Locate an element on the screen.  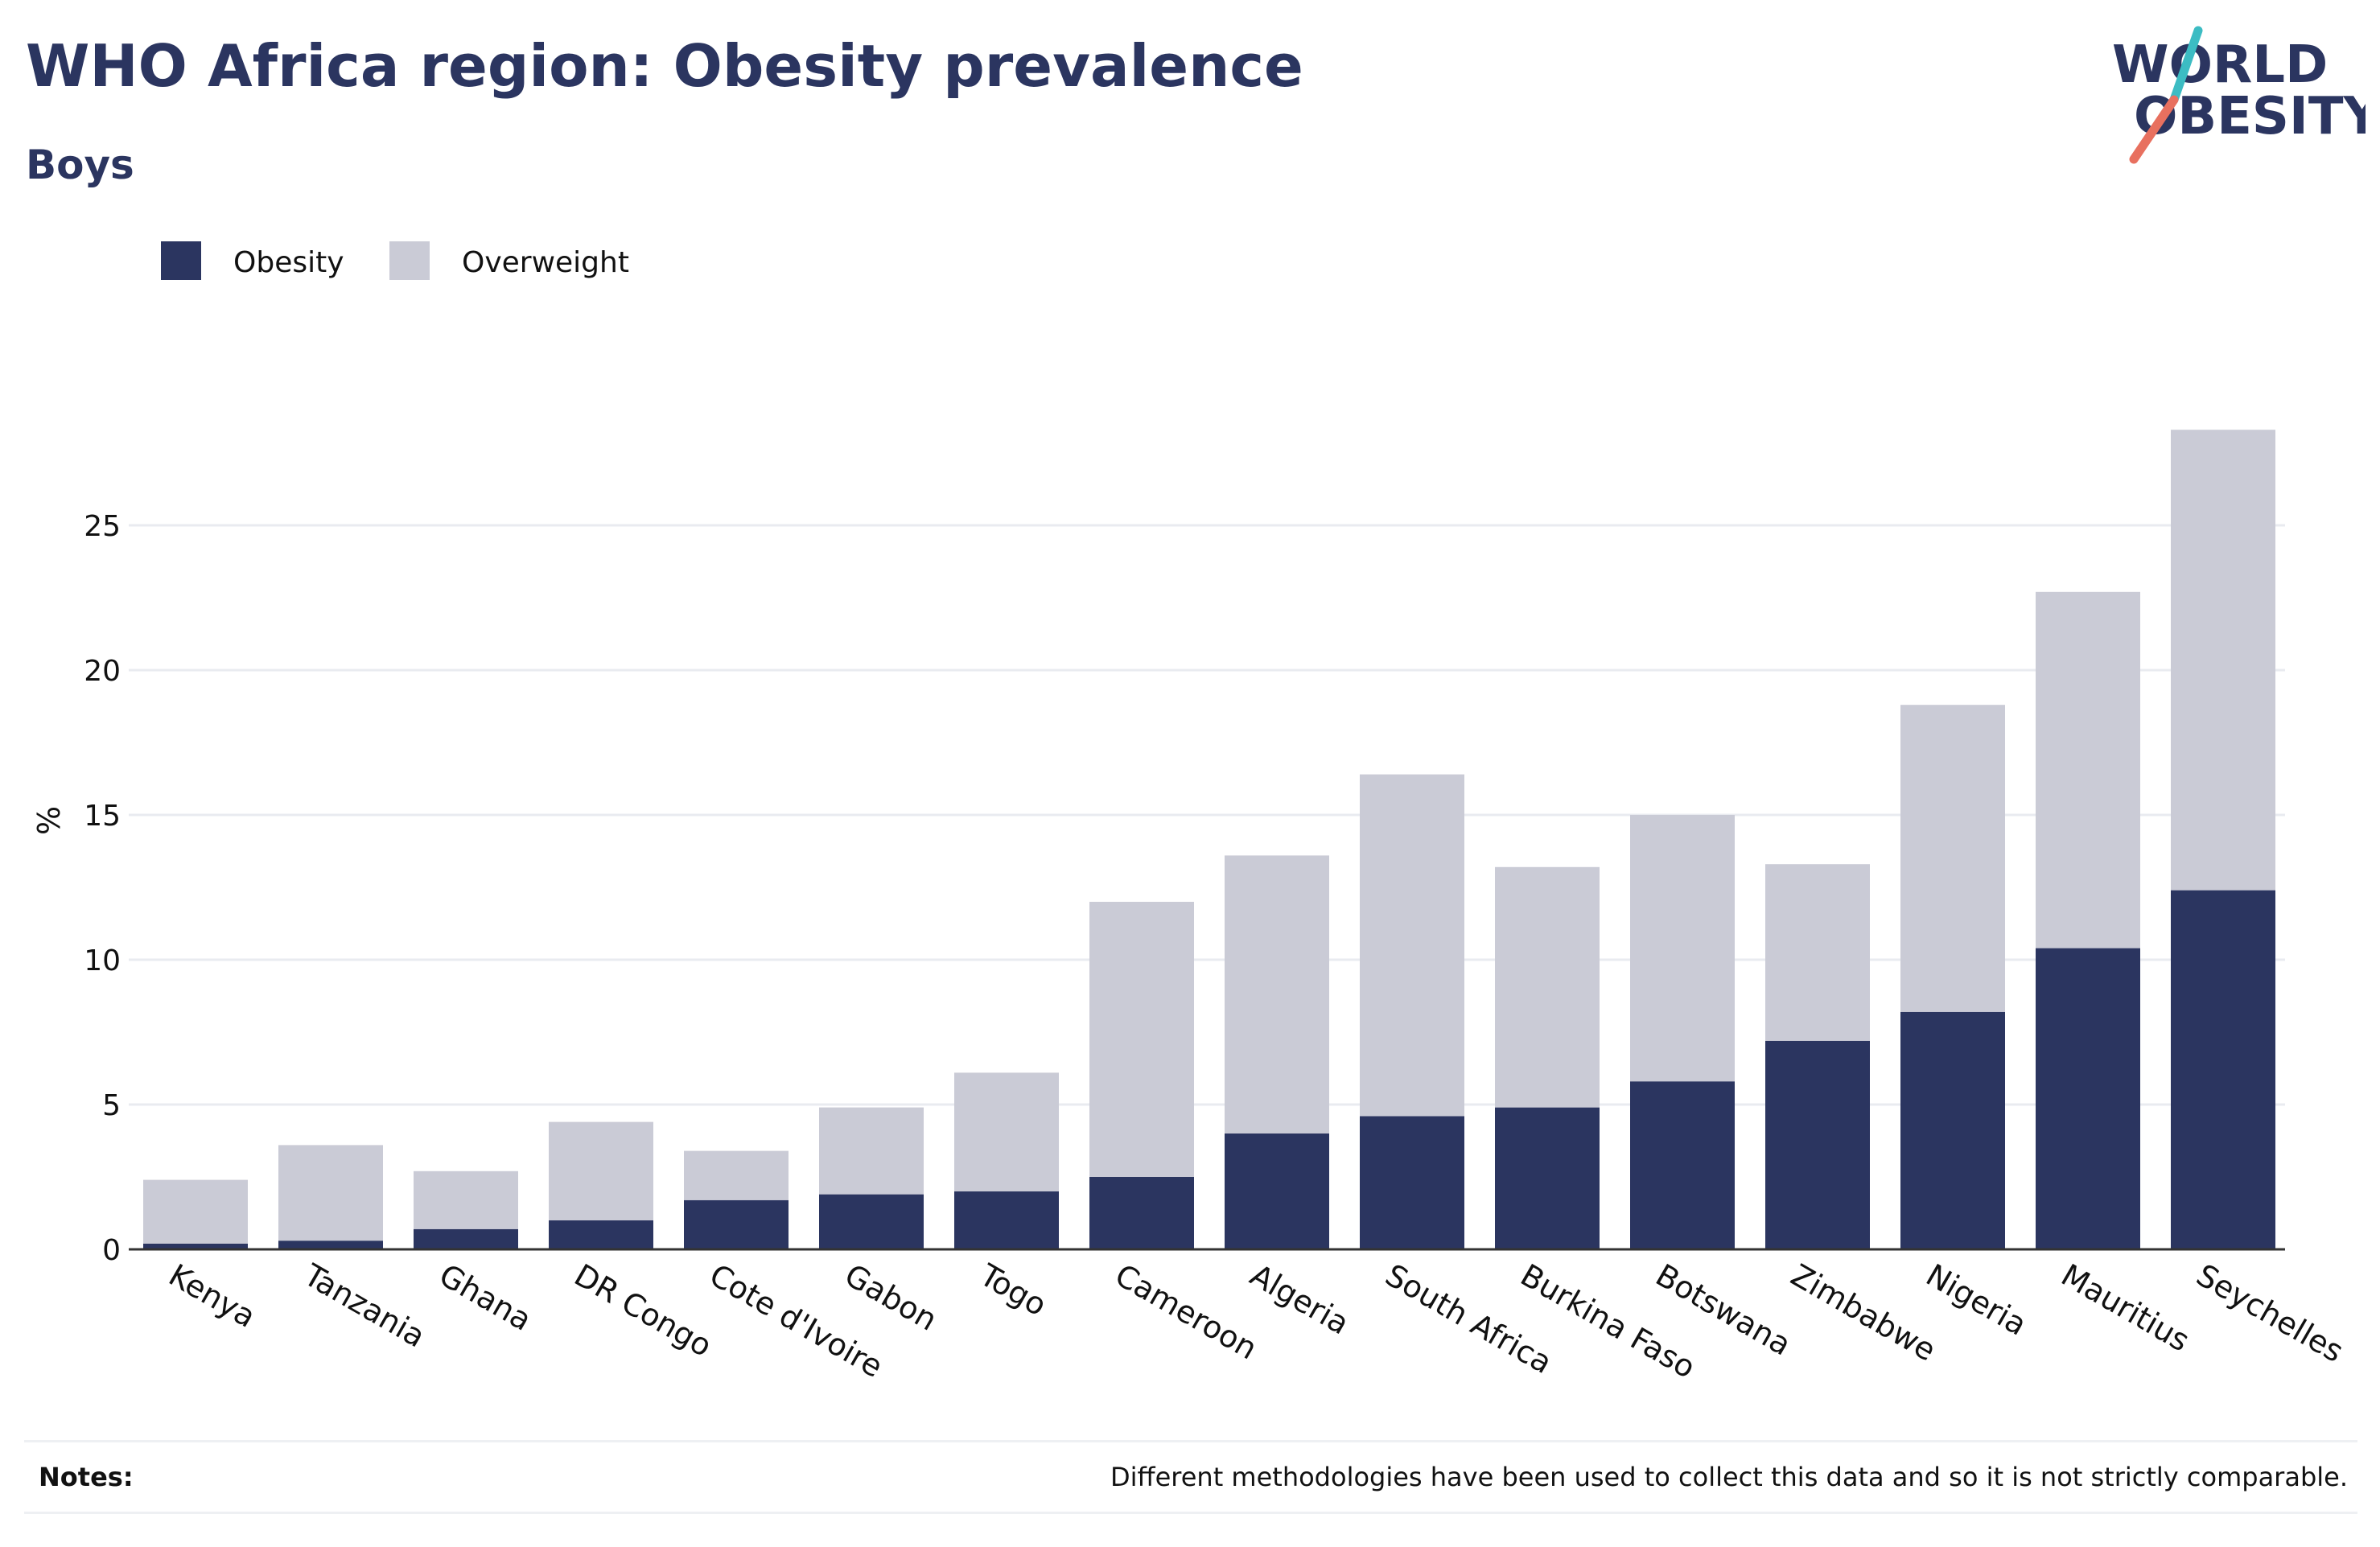
x-tick-label: Gabon is located at coordinates (892, 1297).